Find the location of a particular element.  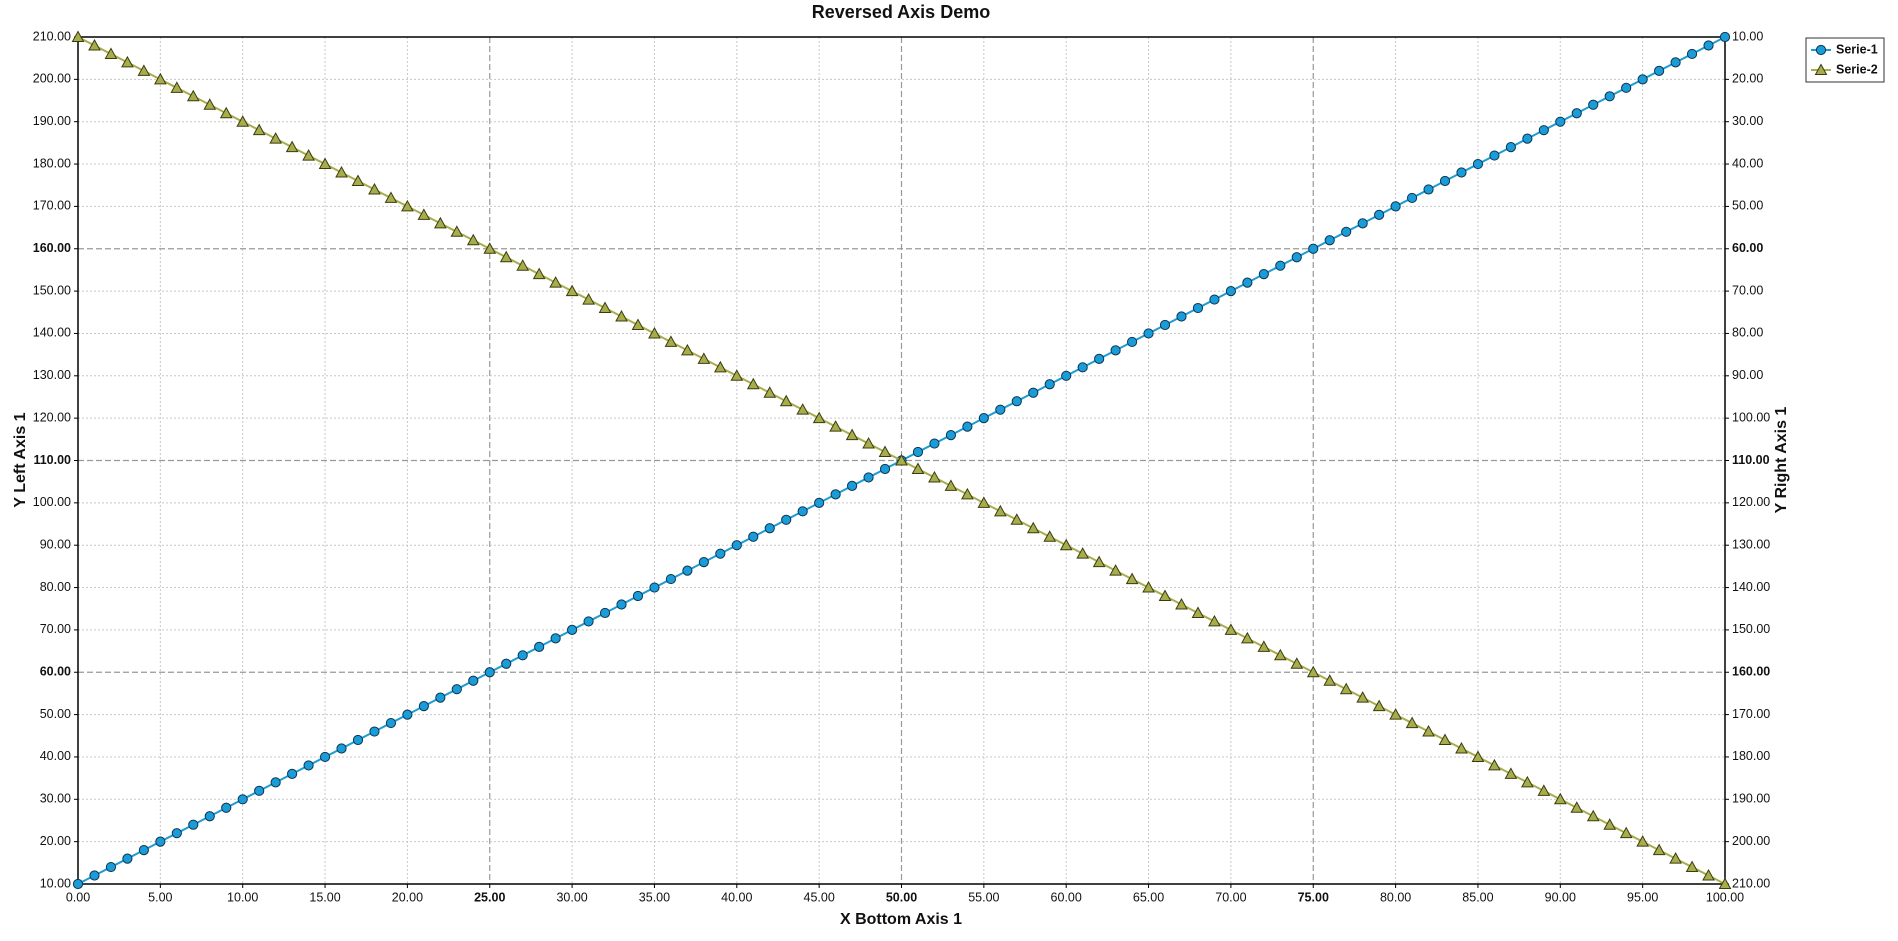

y2-tick-label: 130.00 is located at coordinates (1751, 544).